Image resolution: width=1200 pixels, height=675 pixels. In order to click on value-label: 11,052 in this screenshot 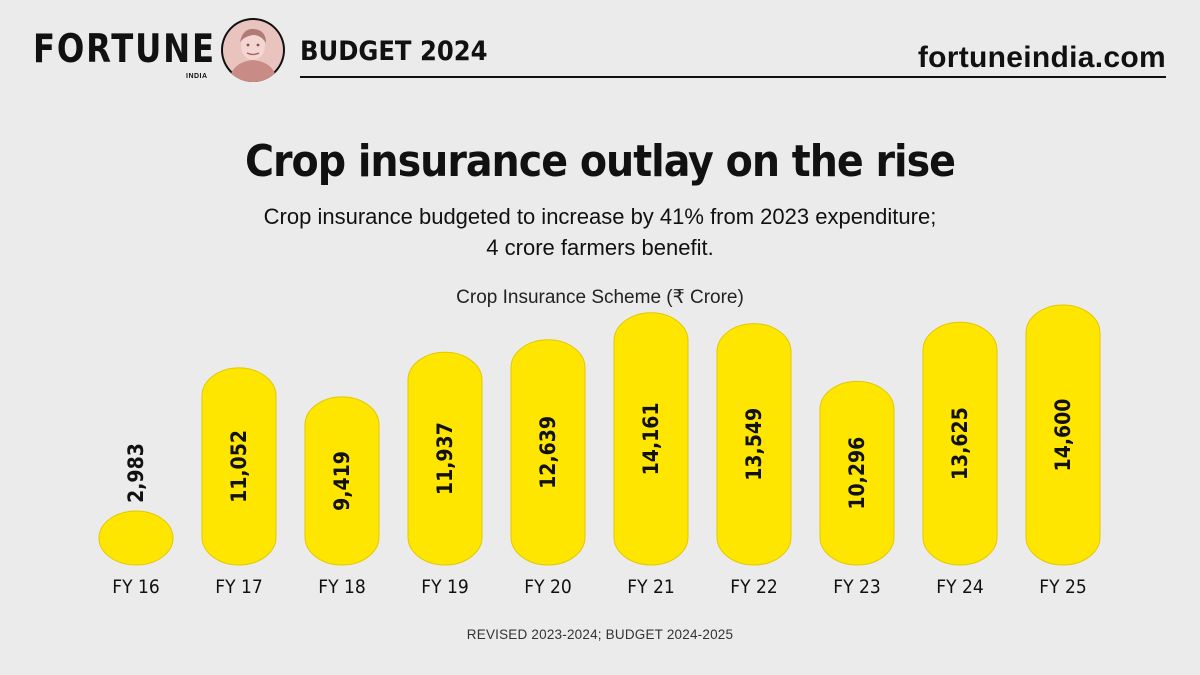, I will do `click(239, 466)`.